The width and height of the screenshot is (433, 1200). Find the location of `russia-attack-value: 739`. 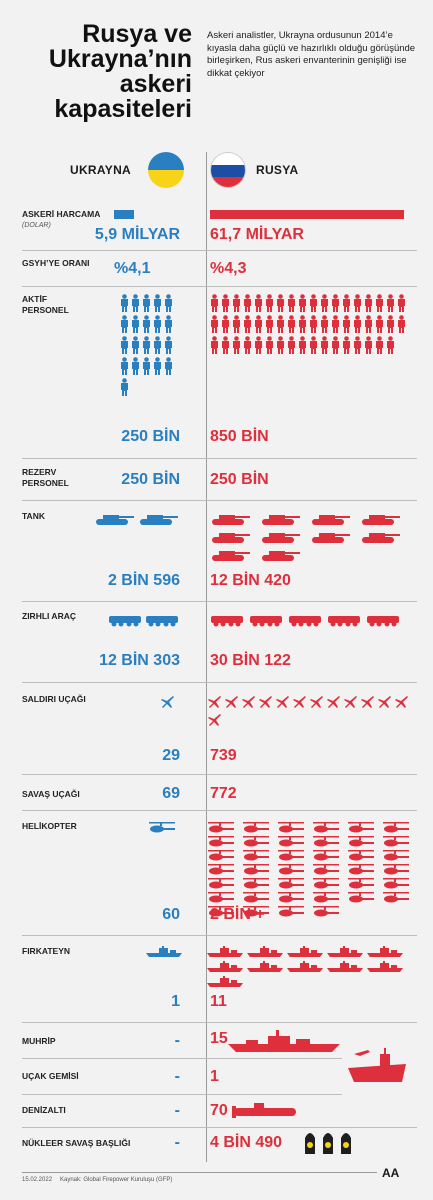

russia-attack-value: 739 is located at coordinates (223, 755).